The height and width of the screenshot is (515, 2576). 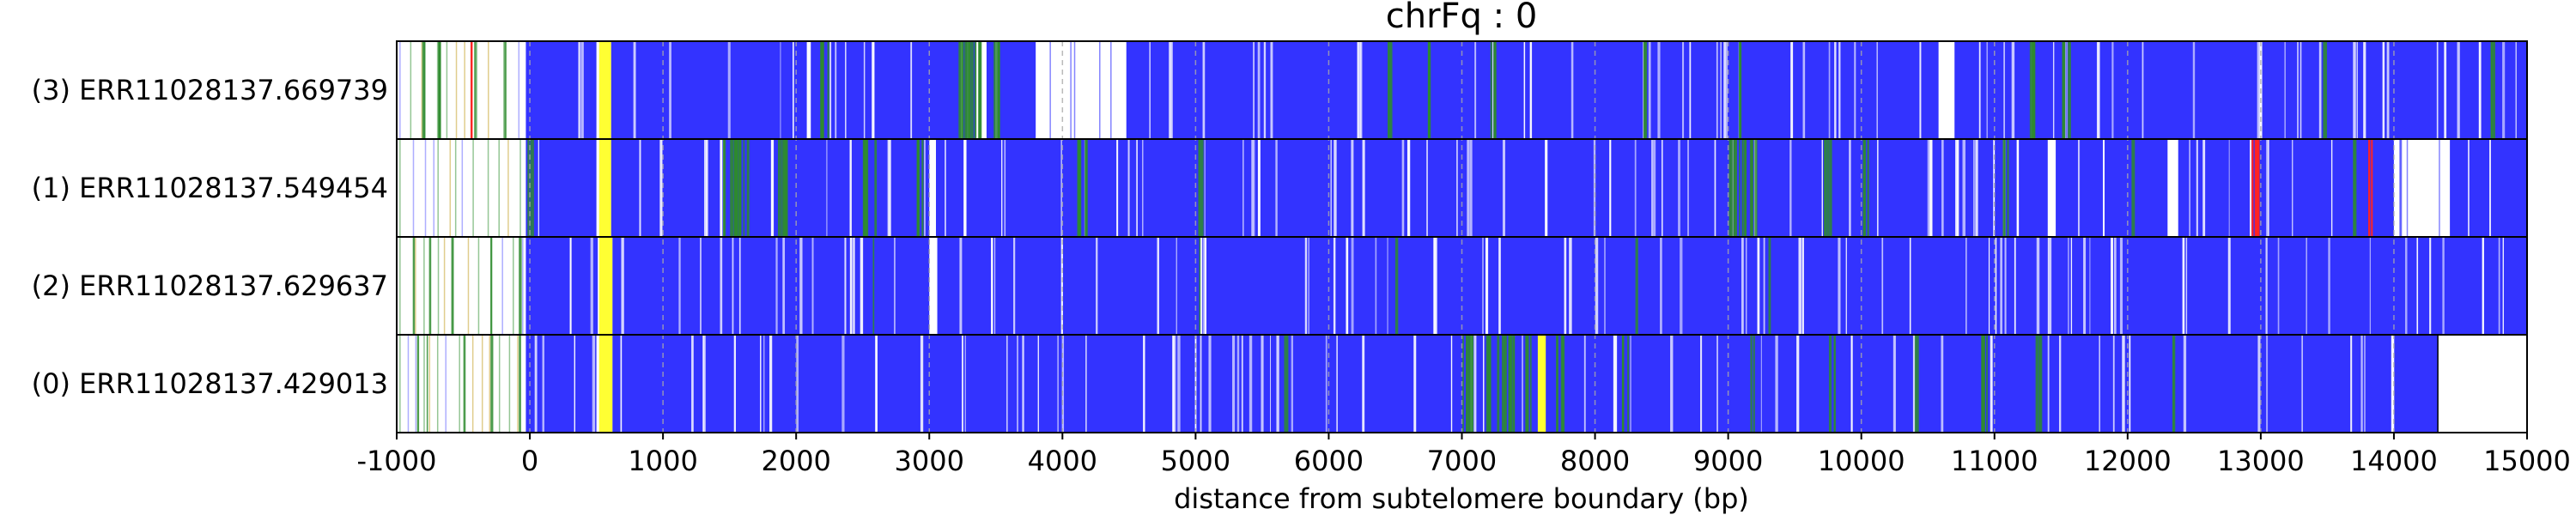 I want to click on red-stripe, so click(x=2252, y=188).